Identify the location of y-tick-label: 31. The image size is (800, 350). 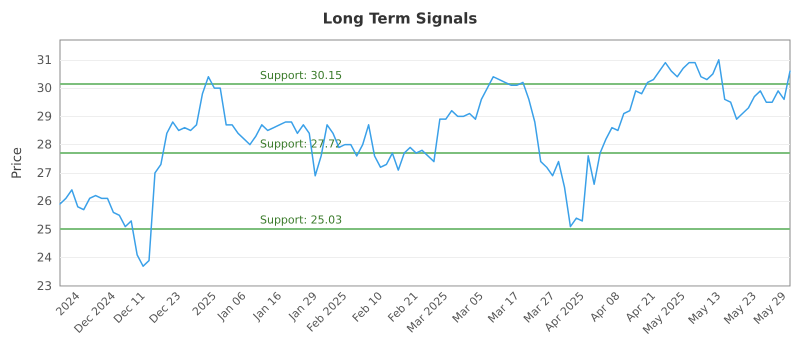
(44, 59).